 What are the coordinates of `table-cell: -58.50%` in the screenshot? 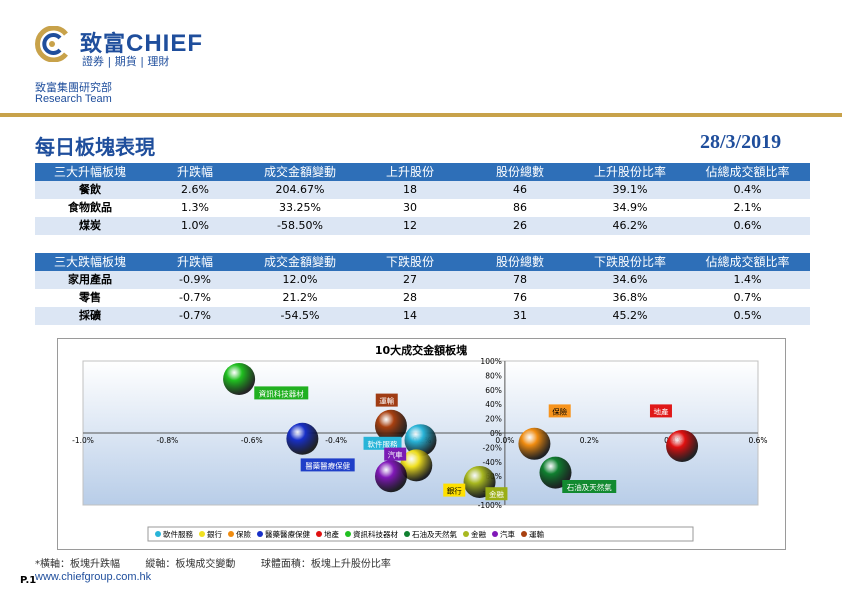 It's located at (300, 226).